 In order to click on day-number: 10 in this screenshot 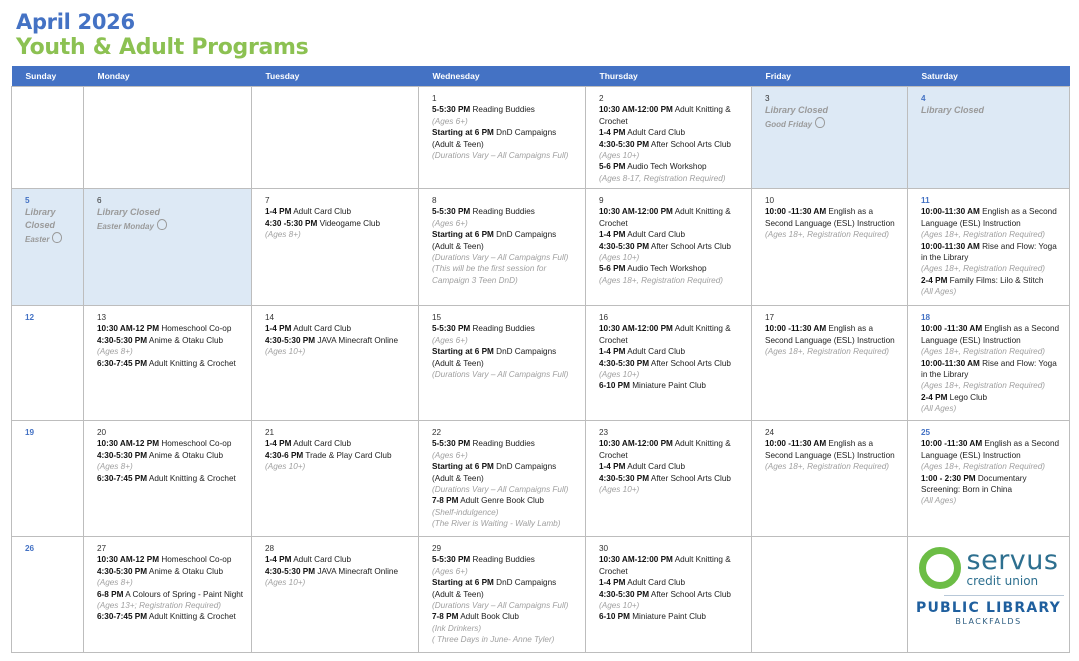, I will do `click(770, 200)`.